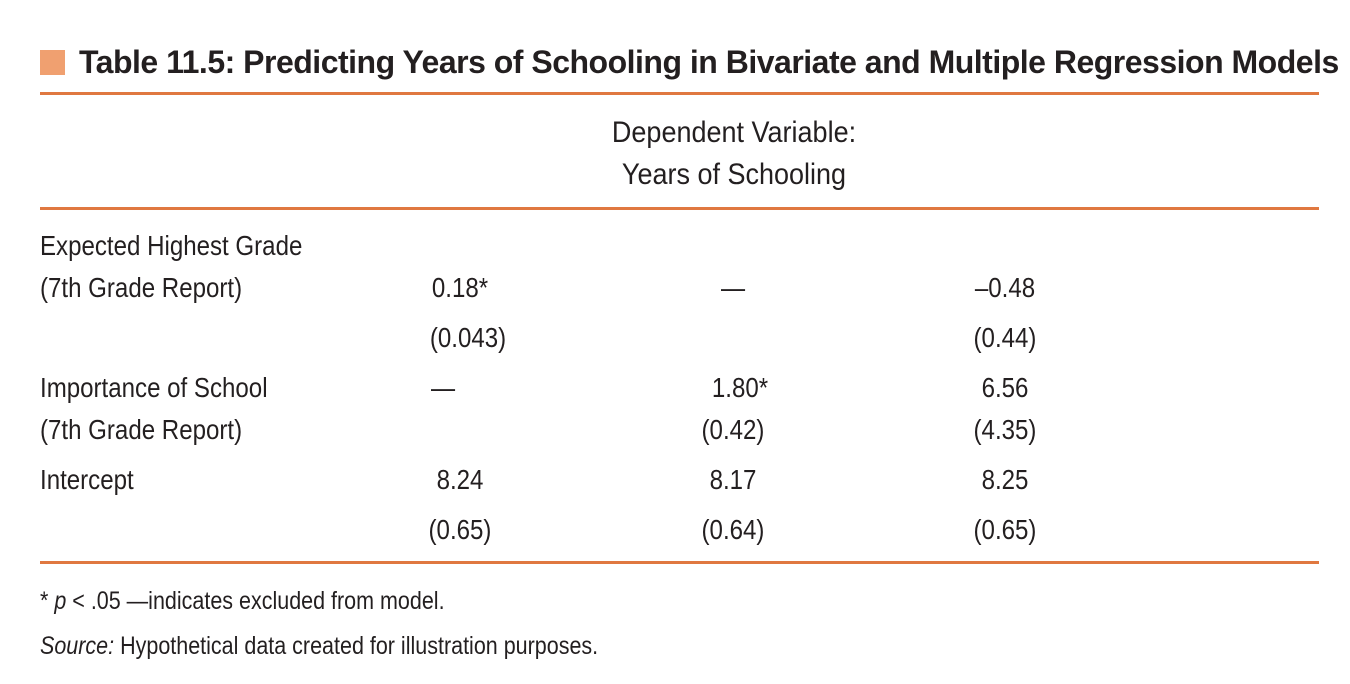 This screenshot has height=684, width=1350. I want to click on cell-expected-grade-model1-se: (0.043), so click(468, 337).